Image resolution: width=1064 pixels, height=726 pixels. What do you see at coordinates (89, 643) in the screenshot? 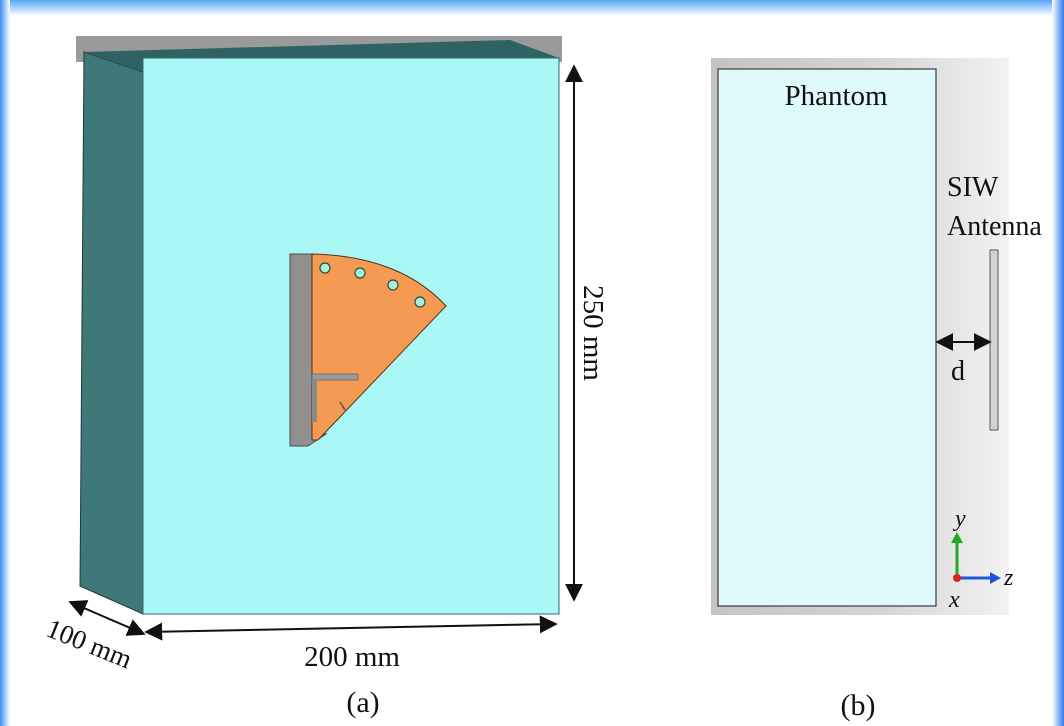
I see `depth-dimension-label: 100 mm` at bounding box center [89, 643].